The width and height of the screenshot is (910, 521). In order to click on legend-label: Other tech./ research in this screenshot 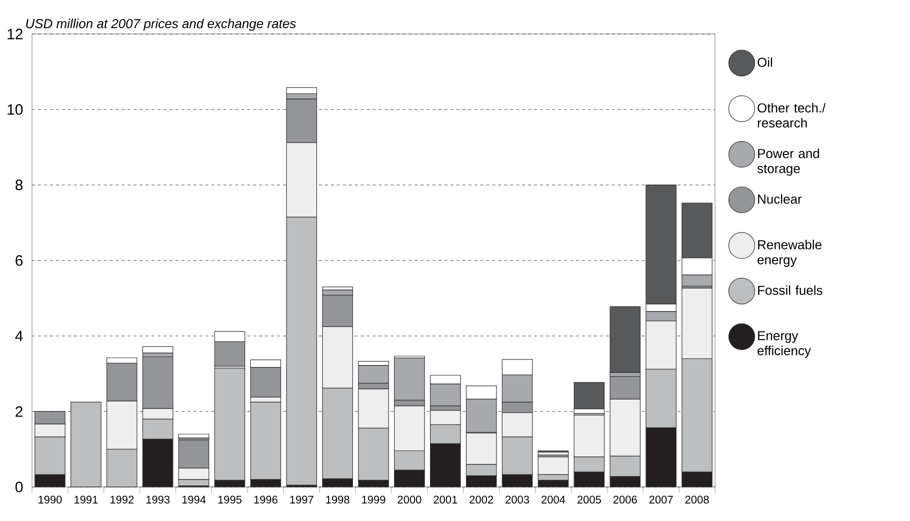, I will do `click(792, 115)`.